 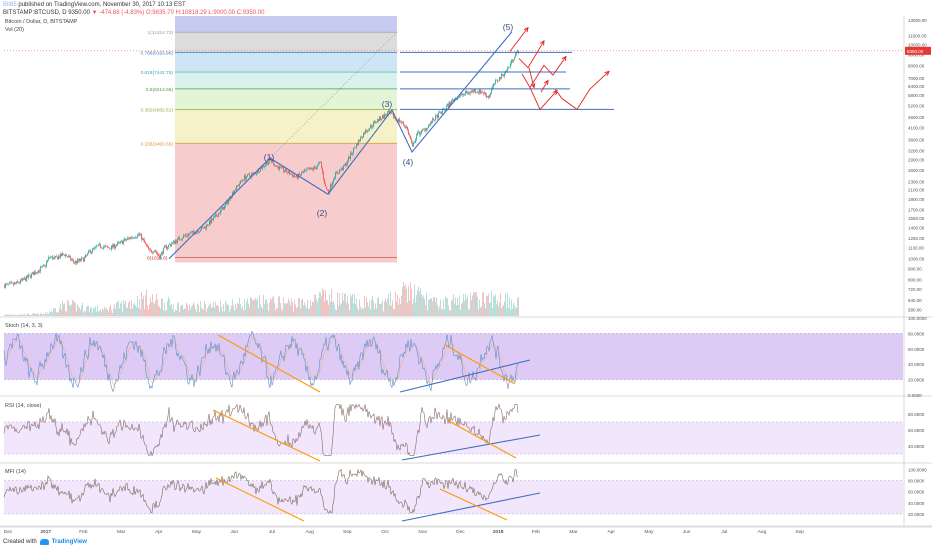 I want to click on time-tick-label: Nov, so click(x=422, y=532).